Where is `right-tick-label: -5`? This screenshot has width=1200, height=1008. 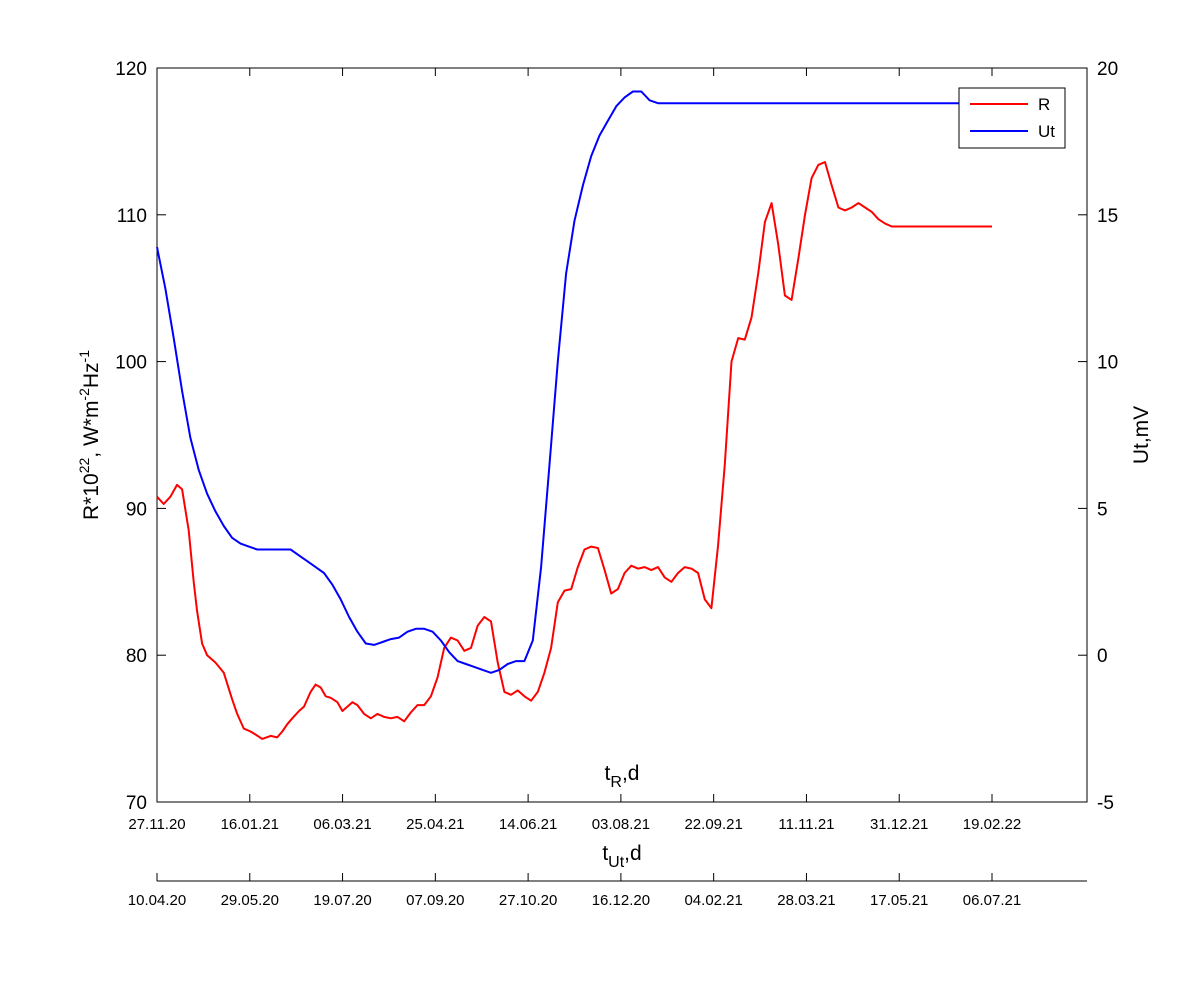
right-tick-label: -5 is located at coordinates (1105, 803).